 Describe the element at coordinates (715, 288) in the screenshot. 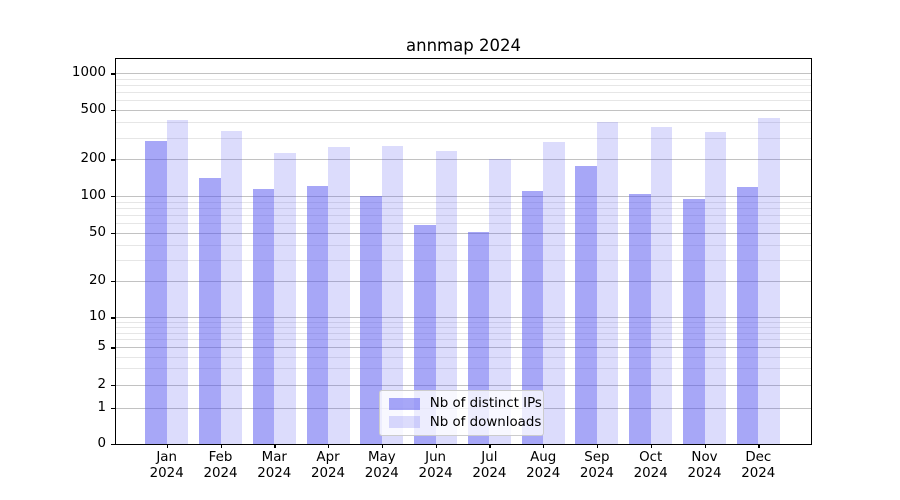

I see `bar-nb-of-downloads-nov` at that location.